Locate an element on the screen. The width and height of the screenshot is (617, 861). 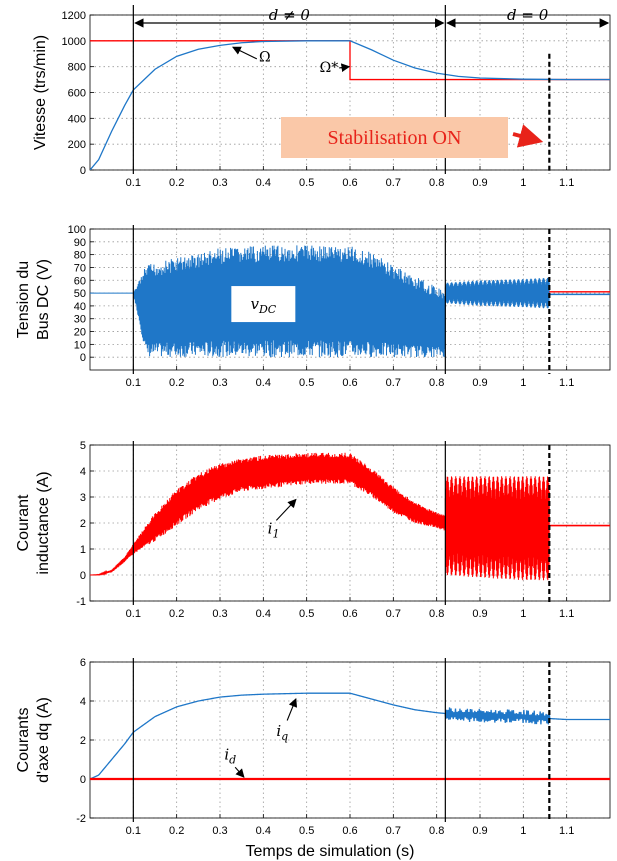
series-Ω is located at coordinates (350, 105).